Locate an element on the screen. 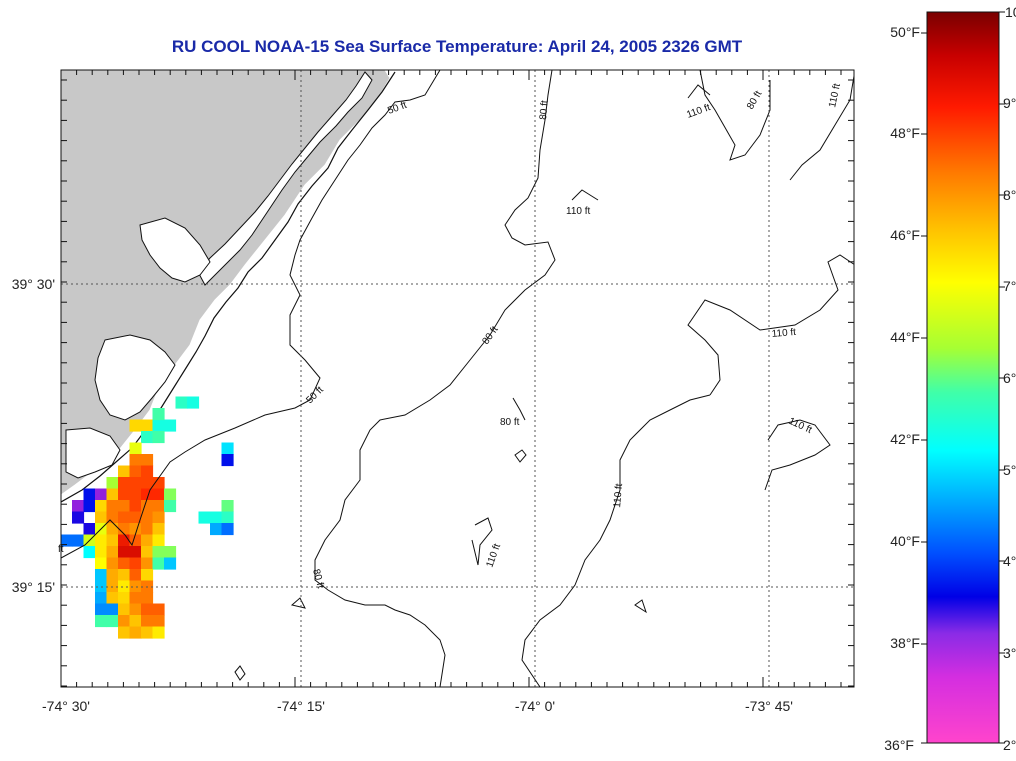 Image resolution: width=1016 pixels, height=761 pixels. colorbar-c-label: 2°C is located at coordinates (1009, 745).